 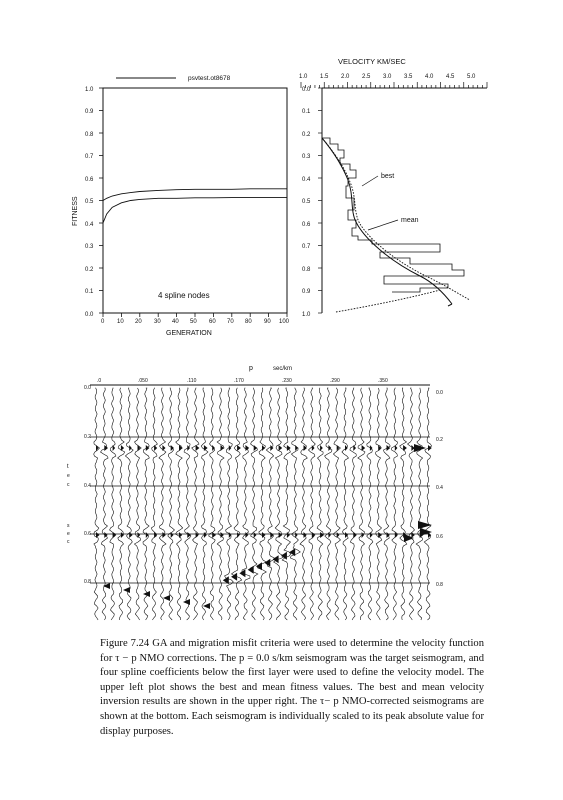 What do you see at coordinates (89, 112) in the screenshot?
I see `fitness-y-tick: 0.9` at bounding box center [89, 112].